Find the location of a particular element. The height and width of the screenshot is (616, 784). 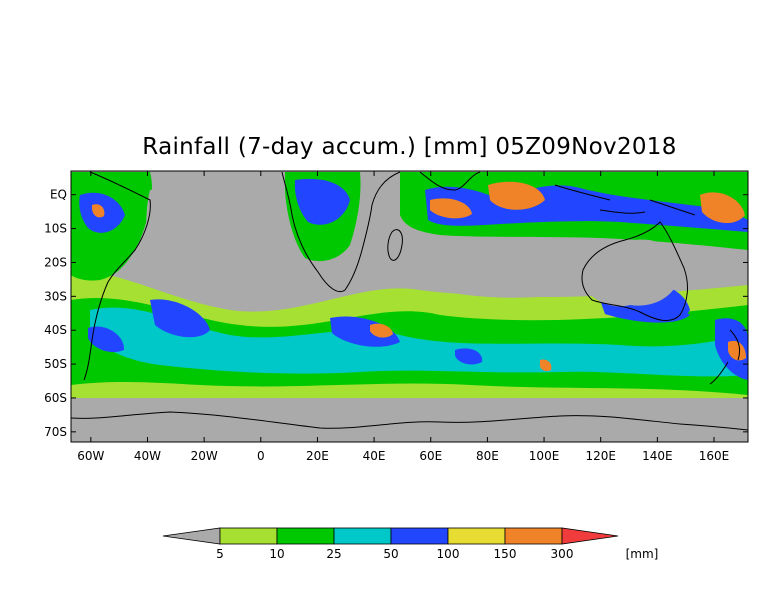

x-tick-label-8: 100E is located at coordinates (544, 456).